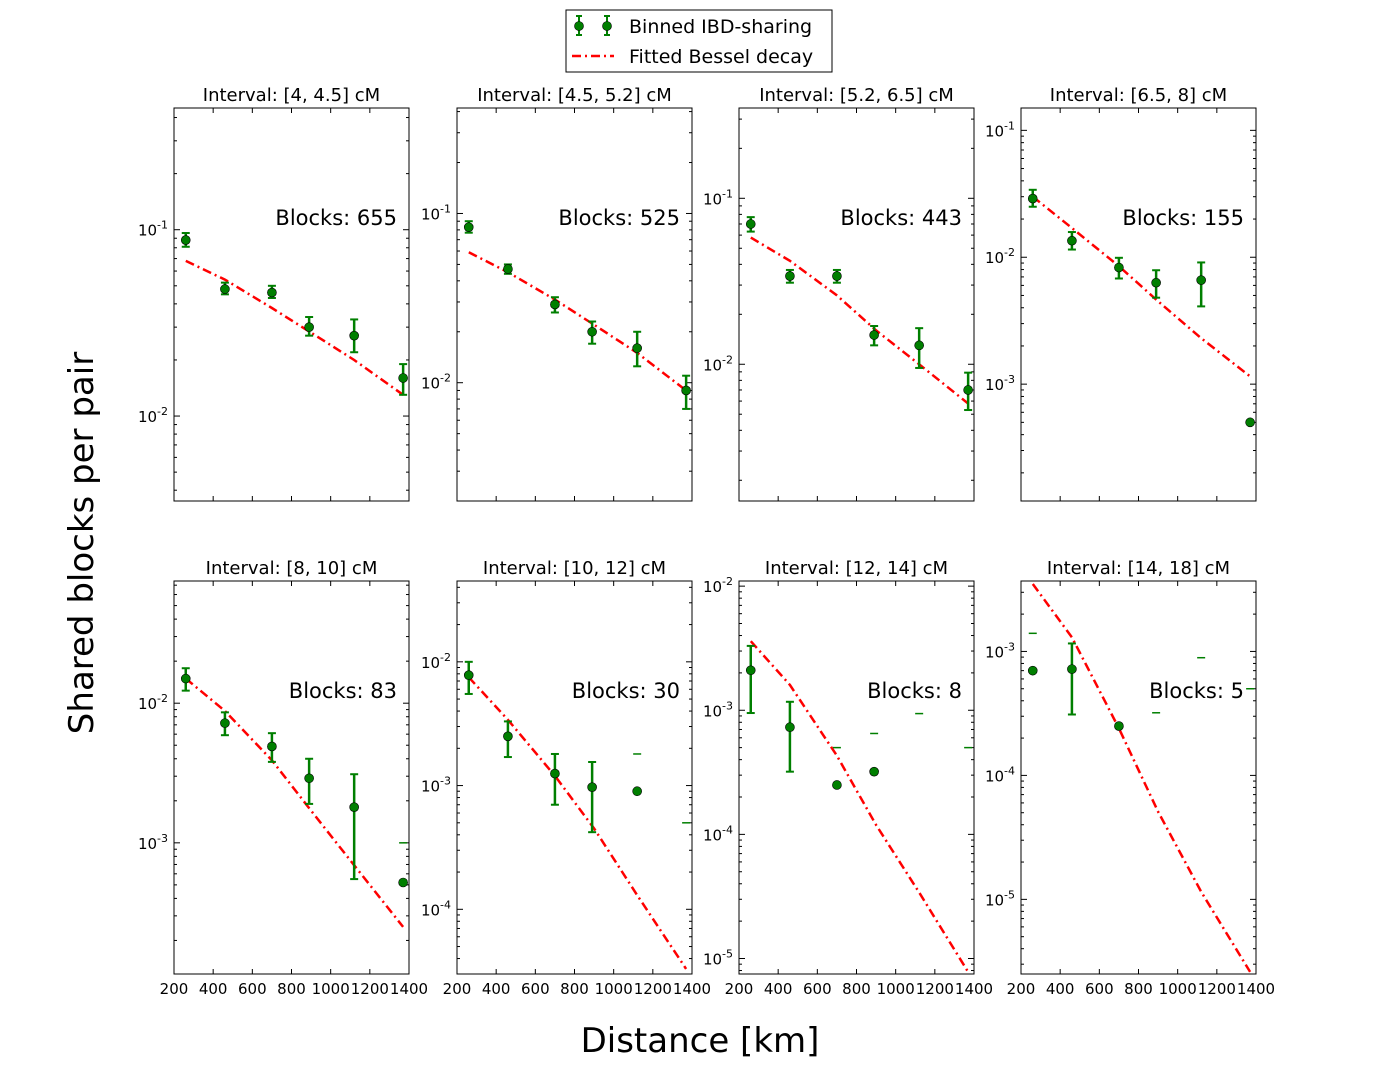  Describe the element at coordinates (593, 25) in the screenshot. I see `legend-data-marker` at that location.